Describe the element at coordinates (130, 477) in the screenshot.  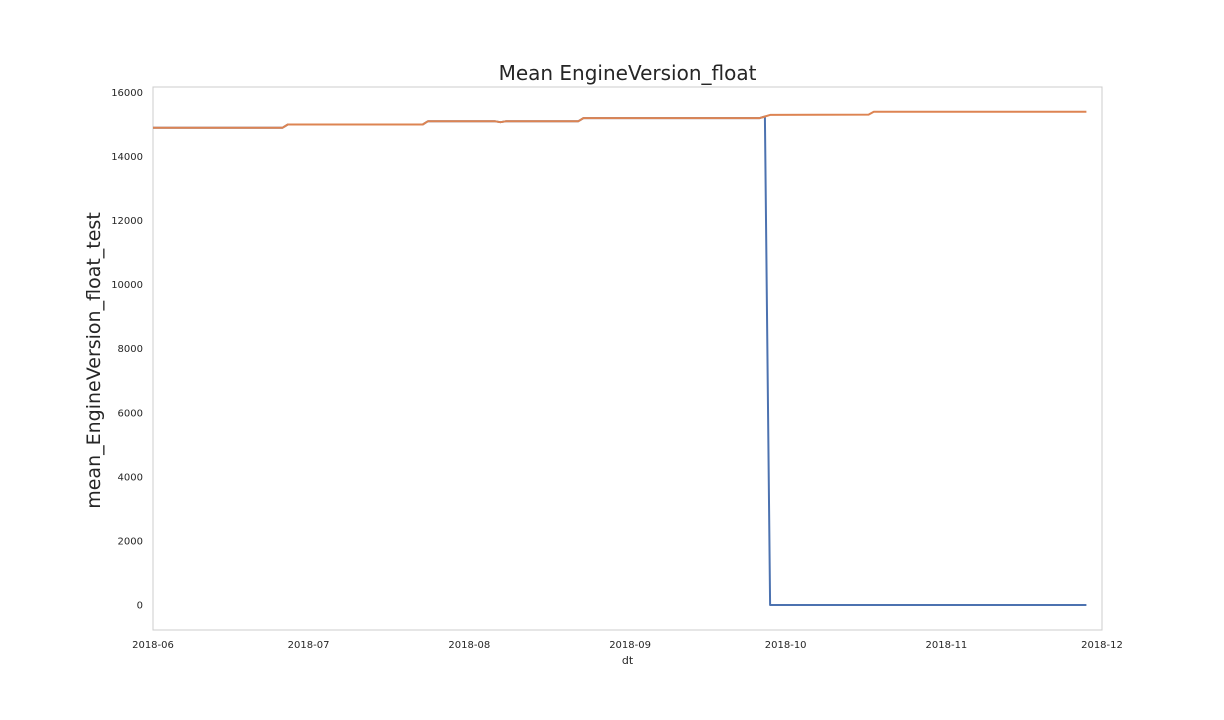
I see `y-tick-label: 4000` at that location.